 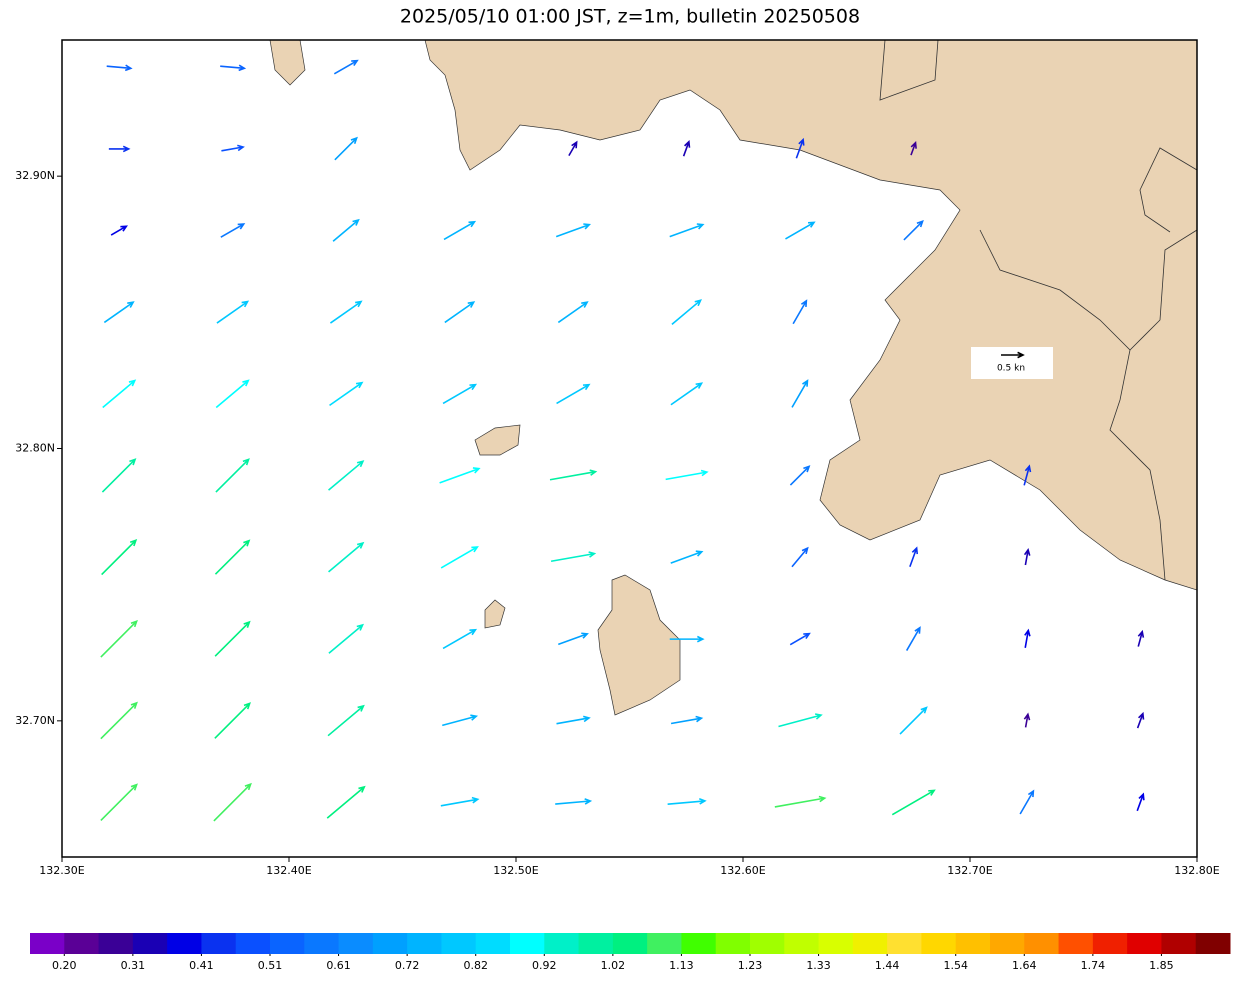 I want to click on colorbar-label: 1.44, so click(x=887, y=965).